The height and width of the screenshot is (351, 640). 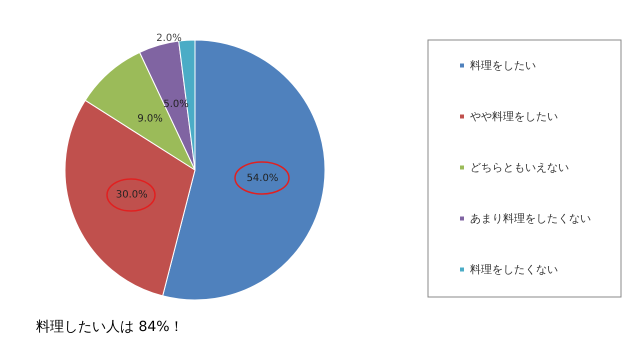 I want to click on data-label: 54.0%, so click(x=262, y=178).